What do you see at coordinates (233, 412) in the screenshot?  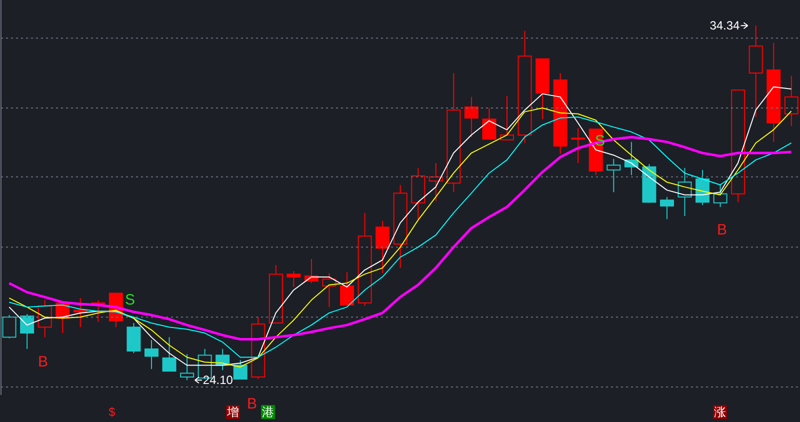 I see `text: 增` at bounding box center [233, 412].